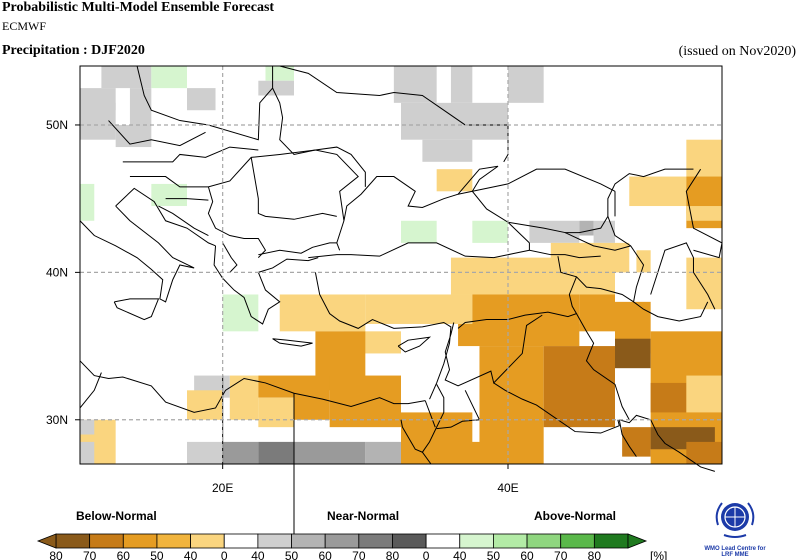 The width and height of the screenshot is (800, 560). What do you see at coordinates (57, 125) in the screenshot?
I see `lat-tick-label: 50N` at bounding box center [57, 125].